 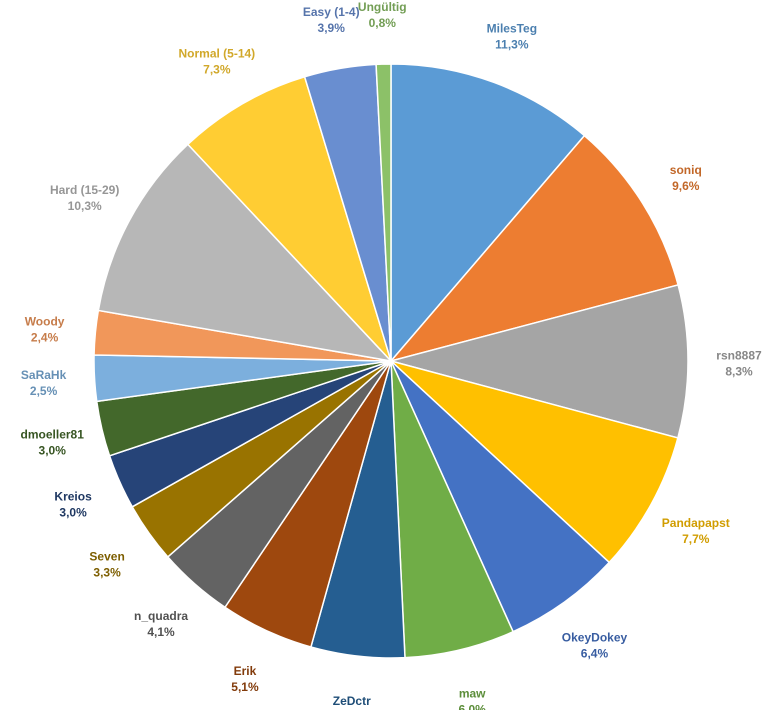 I want to click on slice-percent-label: 11,3%, so click(x=512, y=45).